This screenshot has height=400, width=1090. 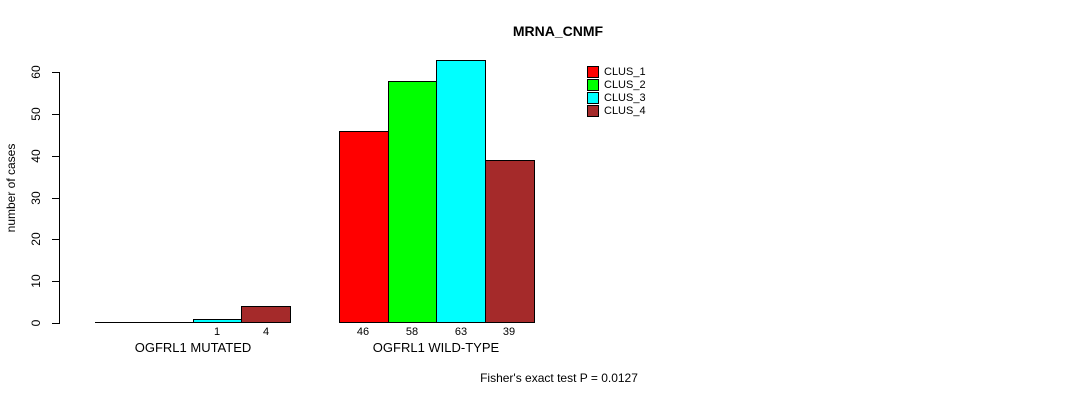 I want to click on y-axis-tick-label: 40, so click(x=36, y=156).